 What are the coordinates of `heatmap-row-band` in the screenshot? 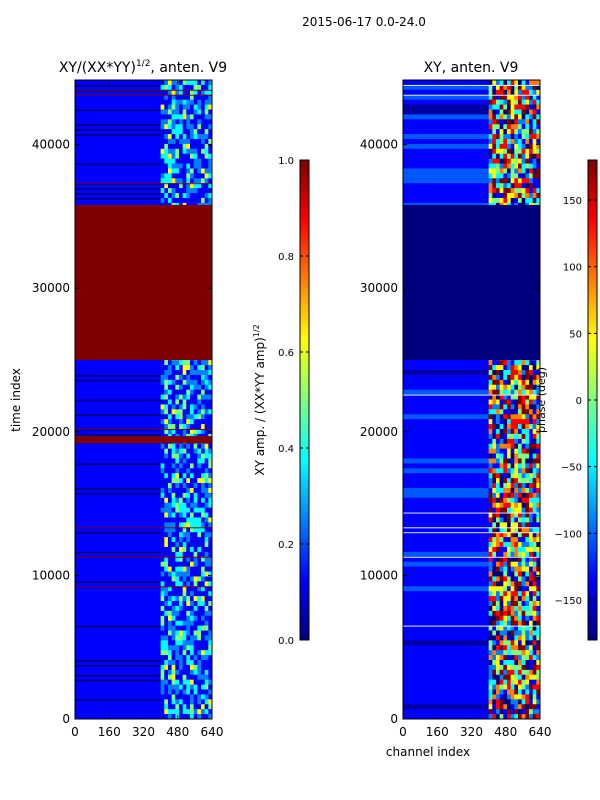 It's located at (118, 665).